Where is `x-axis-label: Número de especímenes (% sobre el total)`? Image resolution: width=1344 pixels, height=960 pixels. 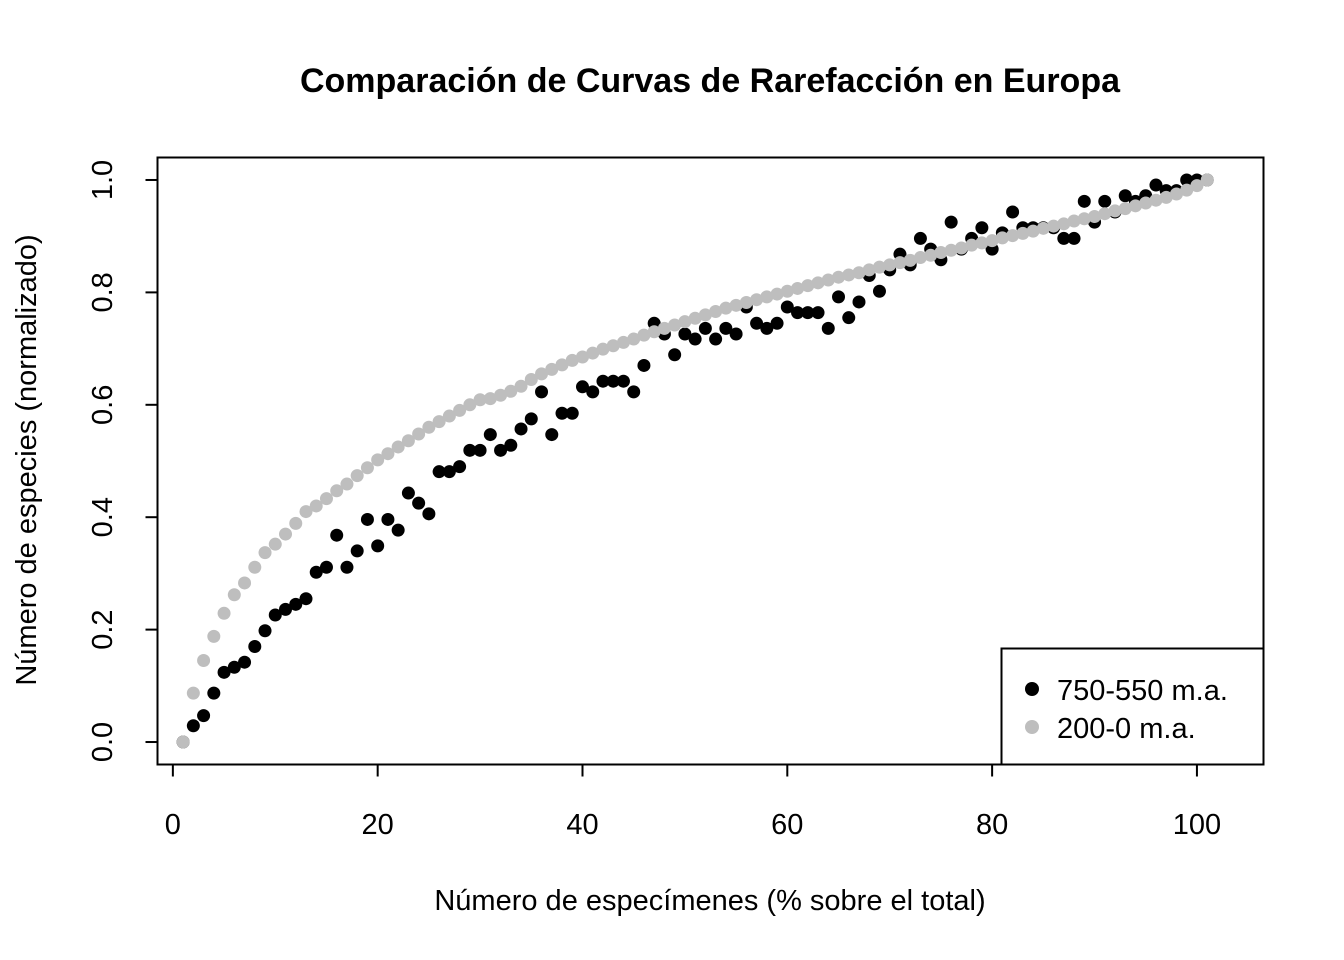 x-axis-label: Número de especímenes (% sobre el total) is located at coordinates (709, 901).